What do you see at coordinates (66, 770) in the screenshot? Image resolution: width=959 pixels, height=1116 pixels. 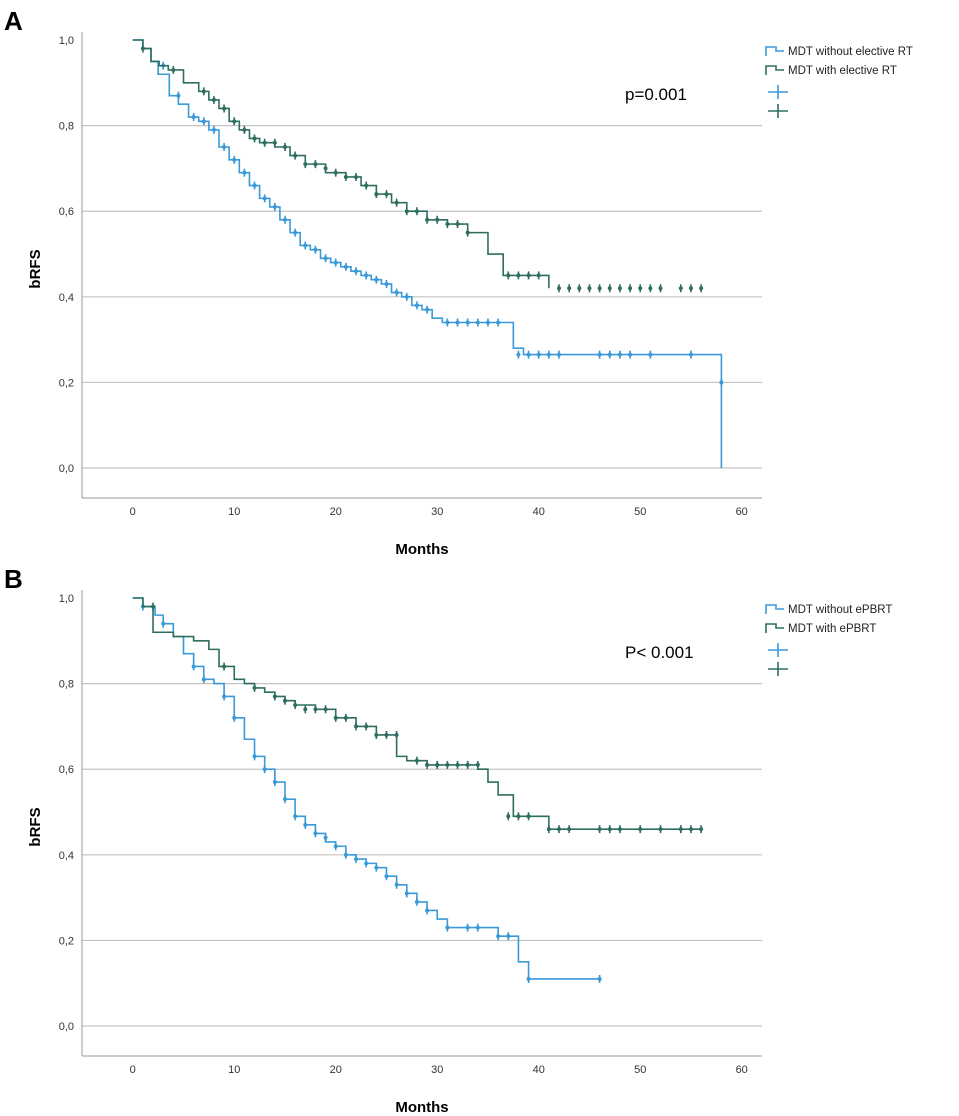 I see `y-tick-label: 0,6` at bounding box center [66, 770].